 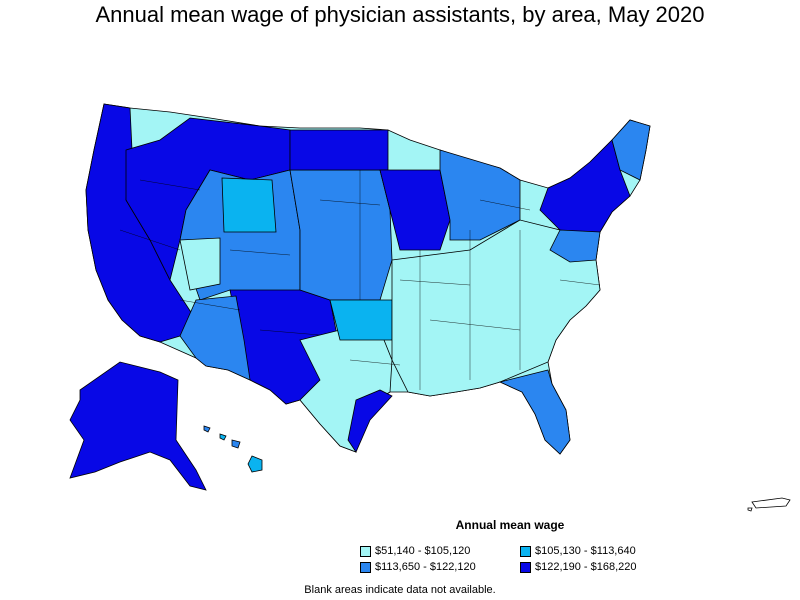 I want to click on legend-label-1: $51,140 - $105,120, so click(x=423, y=551).